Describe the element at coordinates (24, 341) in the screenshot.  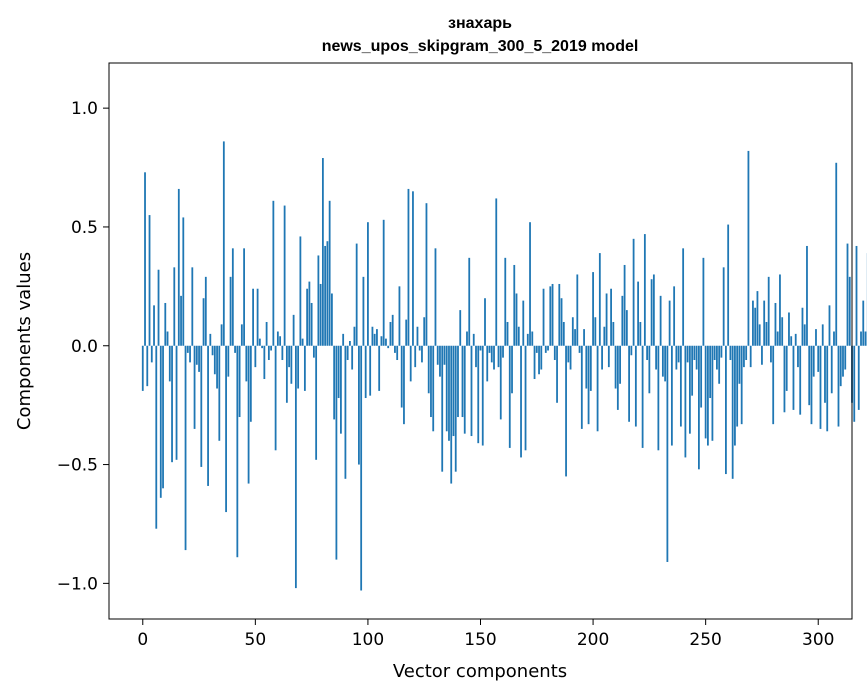
I see `y-axis-label: Components values` at that location.